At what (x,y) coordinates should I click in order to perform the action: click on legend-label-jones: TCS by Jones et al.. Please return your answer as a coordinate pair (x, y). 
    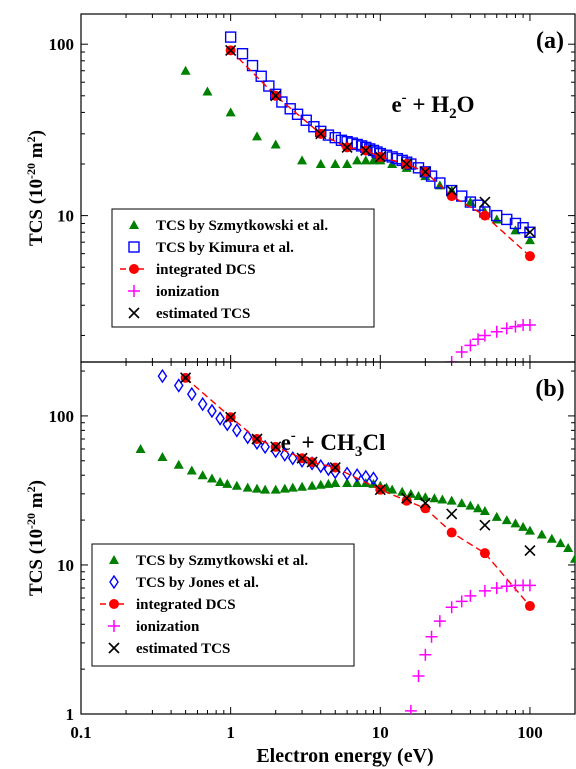
    Looking at the image, I should click on (197, 583).